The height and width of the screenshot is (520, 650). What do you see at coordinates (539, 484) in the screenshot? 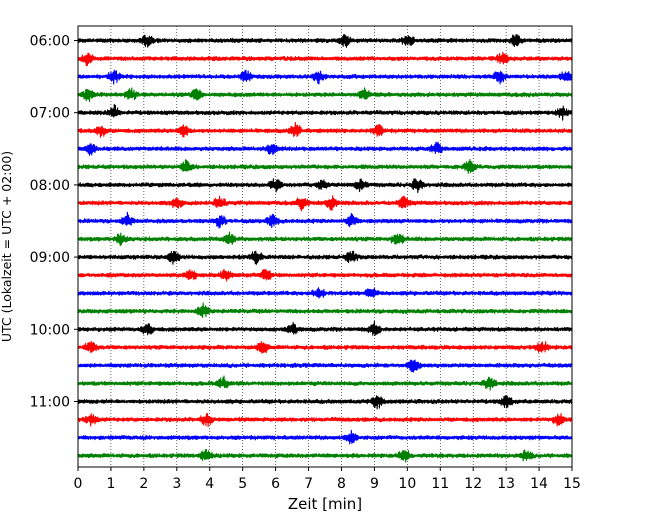
I see `x-tick-label: 14` at bounding box center [539, 484].